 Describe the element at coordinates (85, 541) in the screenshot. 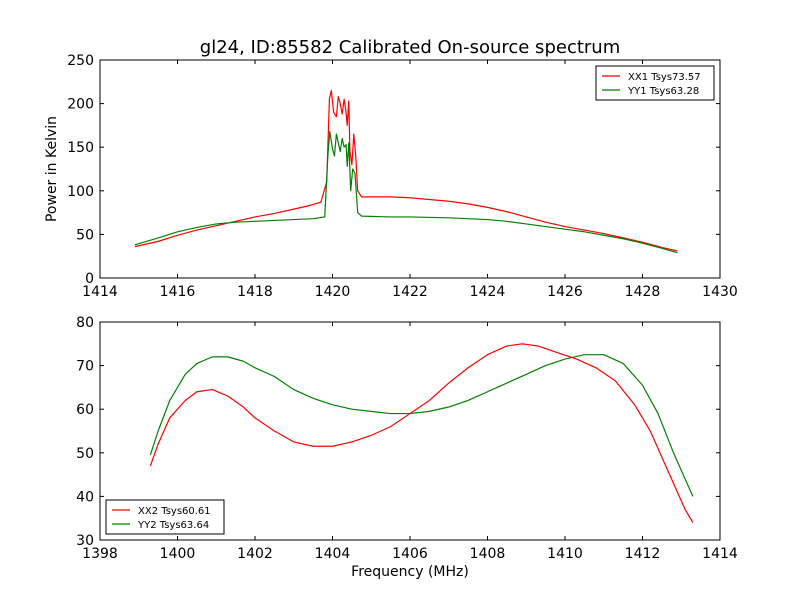

I see `y-tick-label: 30` at that location.